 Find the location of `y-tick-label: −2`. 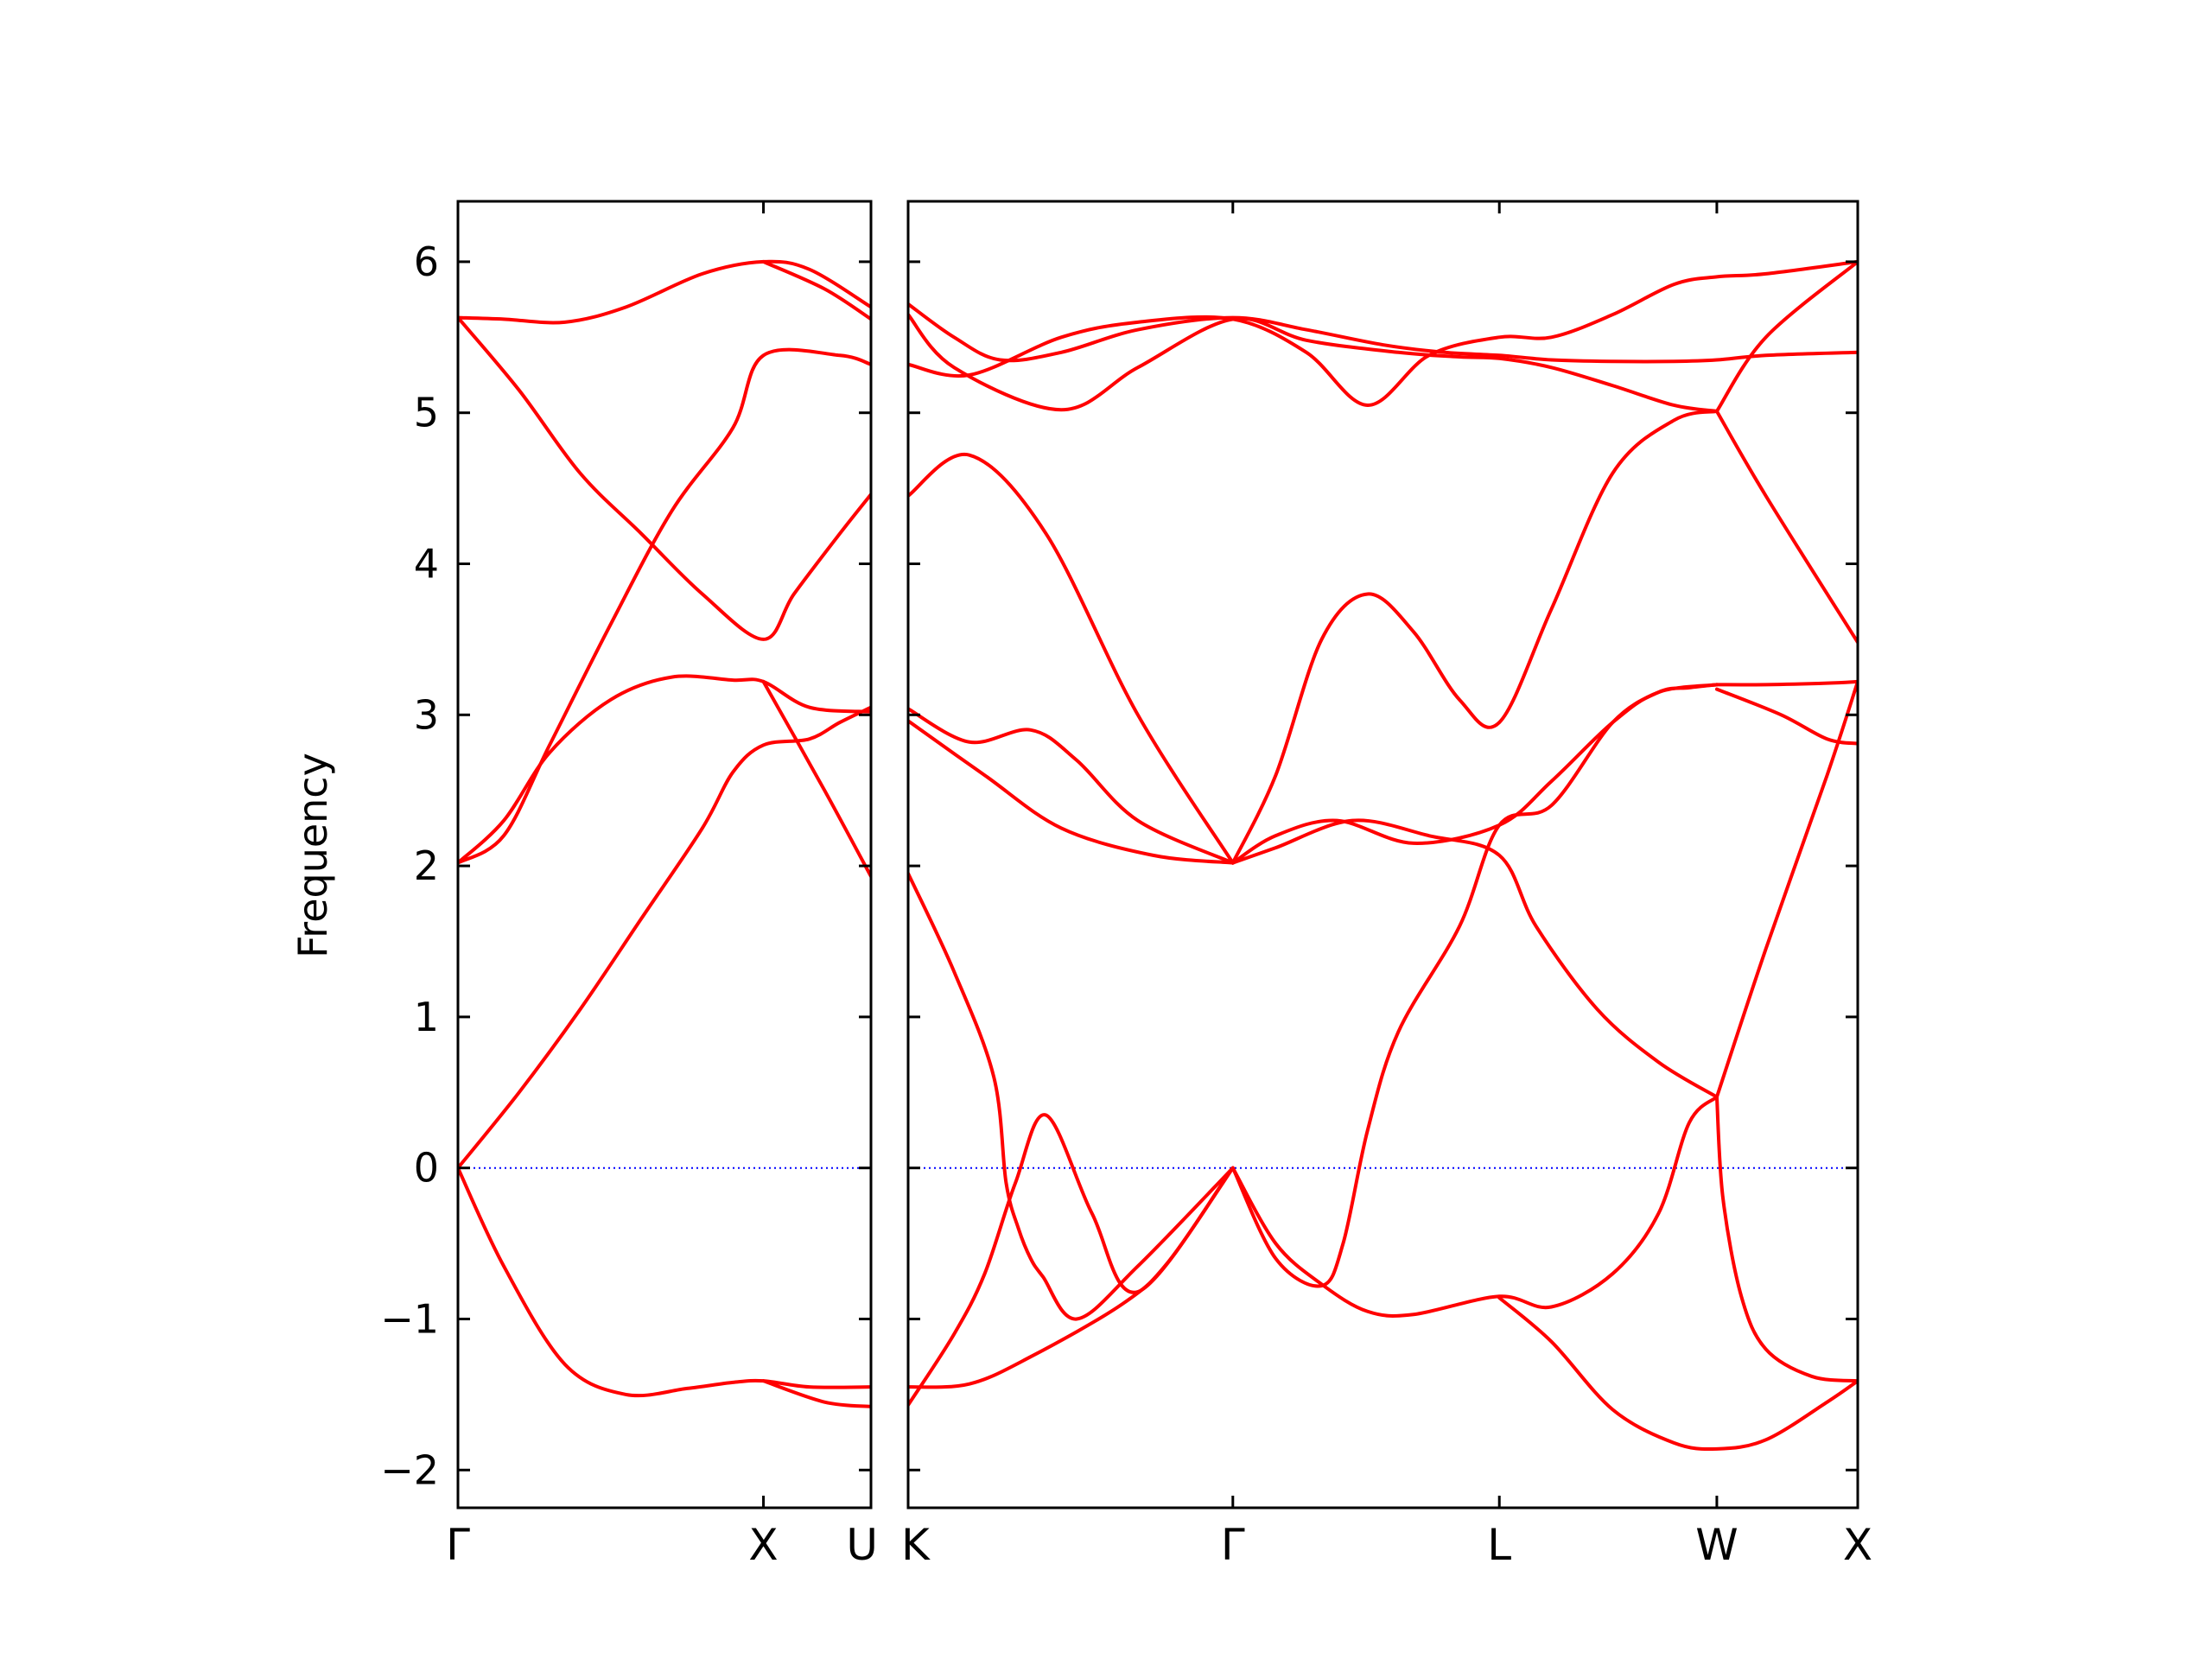

y-tick-label: −2 is located at coordinates (409, 1469).